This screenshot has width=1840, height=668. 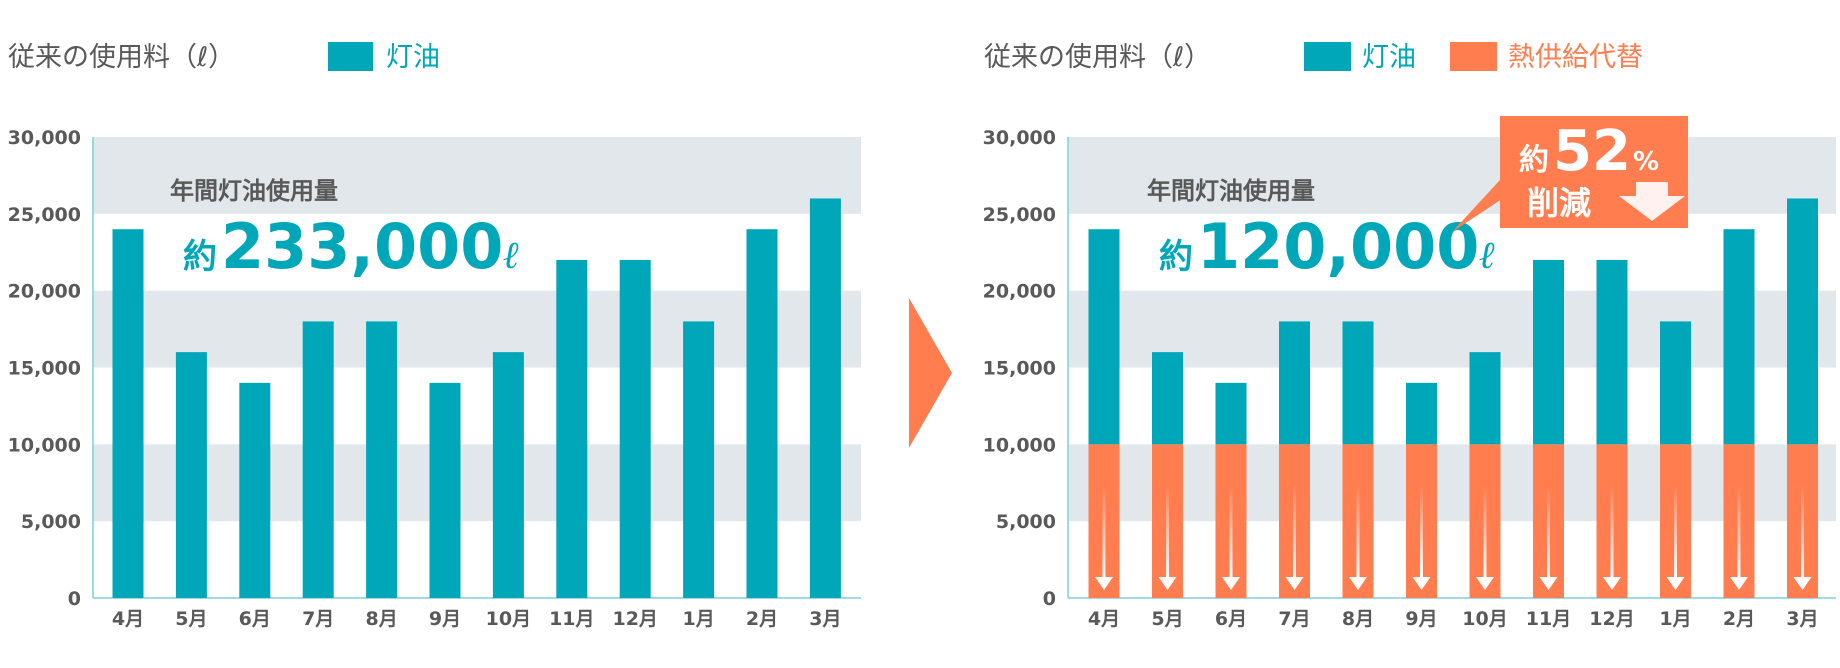 What do you see at coordinates (1473, 56) in the screenshot?
I see `right-legend-swatch-heat` at bounding box center [1473, 56].